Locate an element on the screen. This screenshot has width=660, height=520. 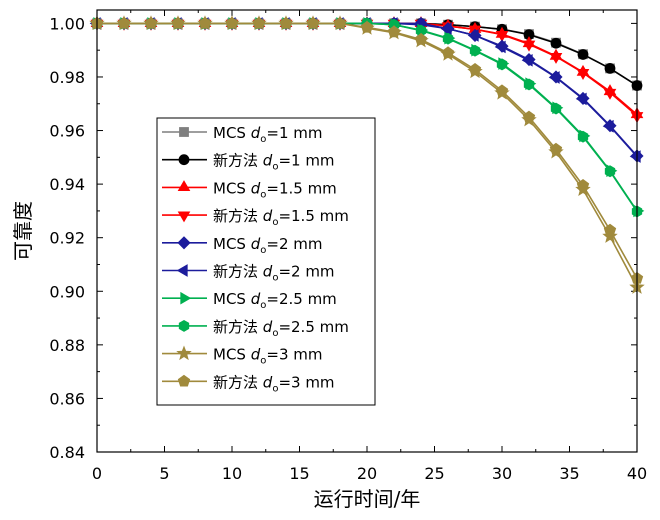
legend-suffix: =1 mm is located at coordinates (306, 161).